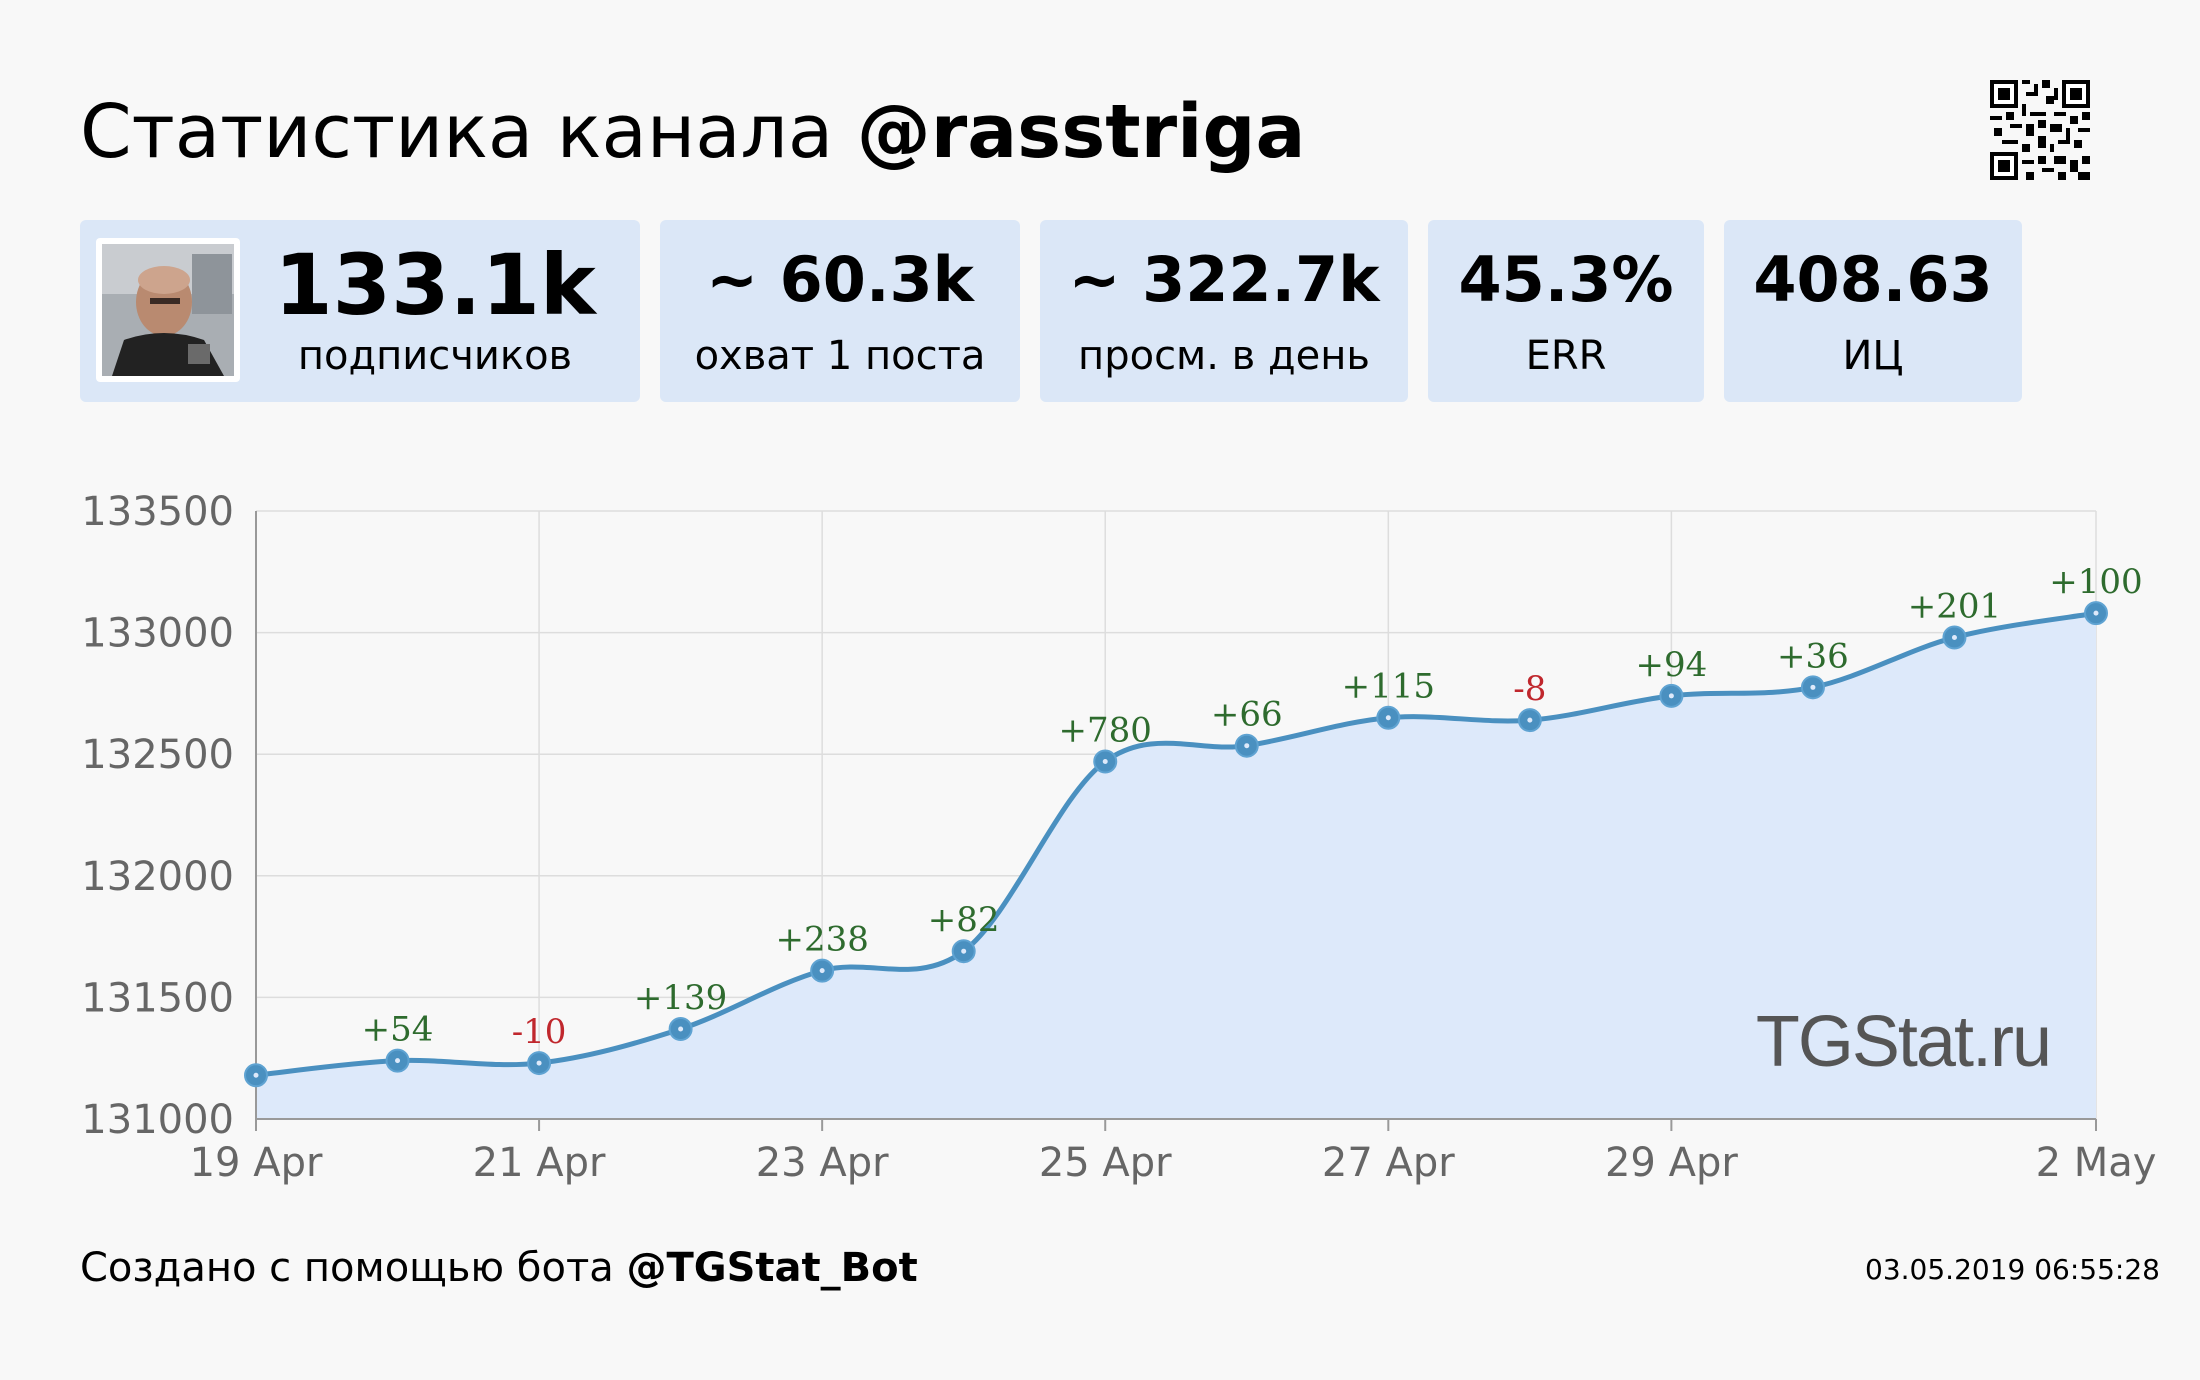 The width and height of the screenshot is (2200, 1380). I want to click on delta-label: -8, so click(1529, 689).